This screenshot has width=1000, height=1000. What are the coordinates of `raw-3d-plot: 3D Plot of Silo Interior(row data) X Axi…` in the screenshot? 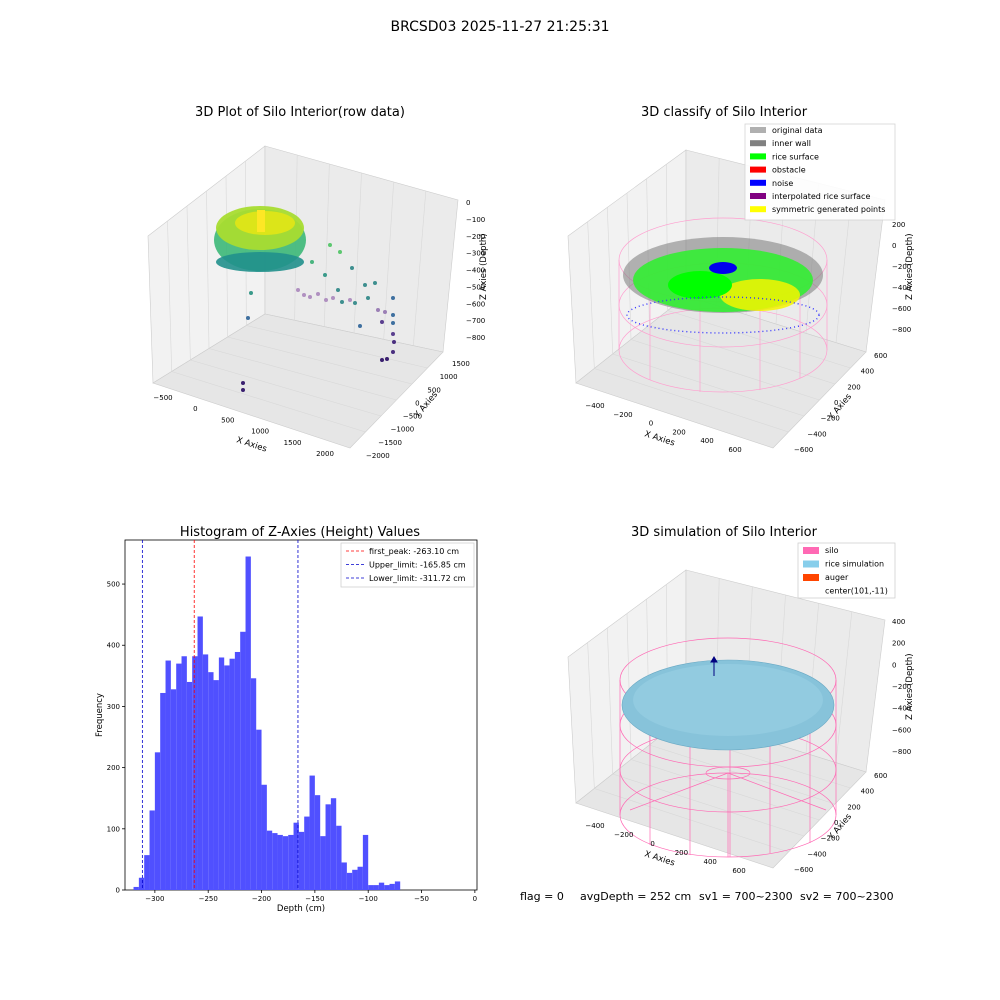 It's located at (318, 282).